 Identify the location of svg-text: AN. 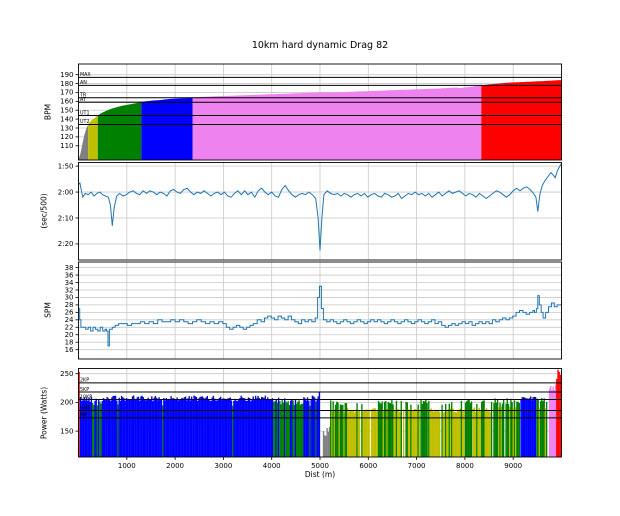
(83, 83).